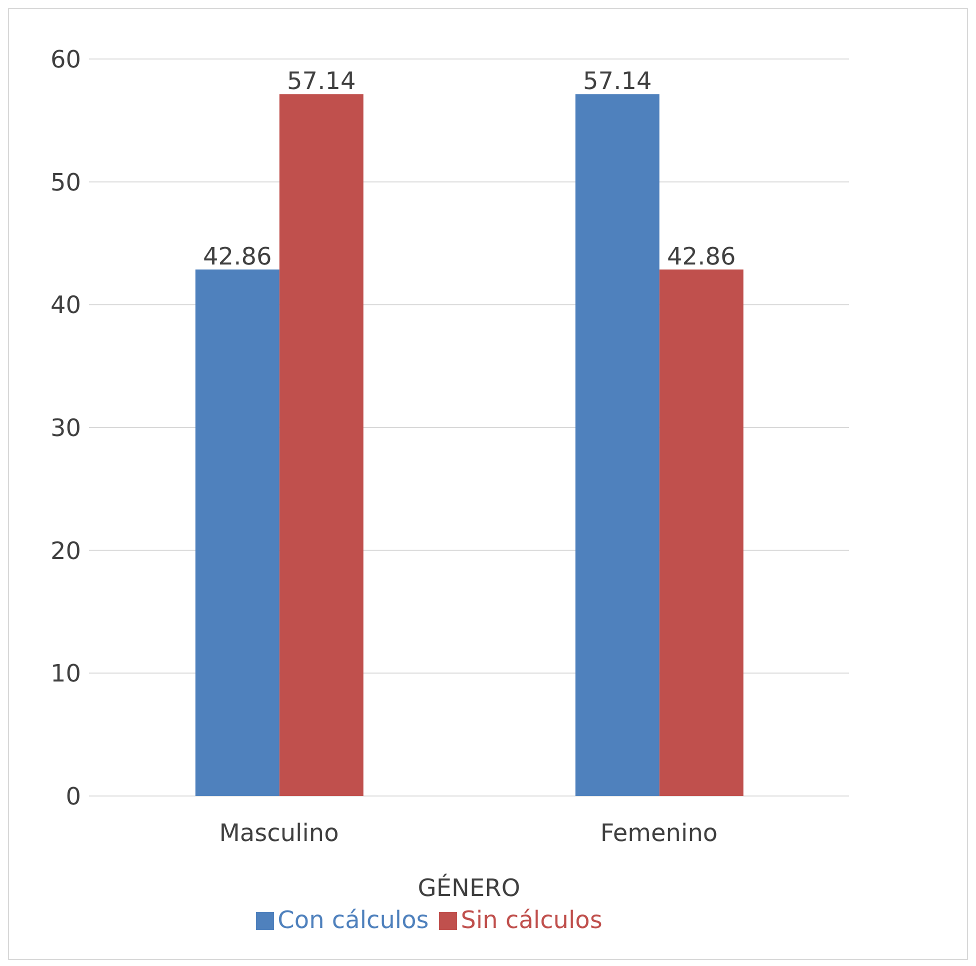  What do you see at coordinates (65, 60) in the screenshot?
I see `y-tick-label: 60` at bounding box center [65, 60].